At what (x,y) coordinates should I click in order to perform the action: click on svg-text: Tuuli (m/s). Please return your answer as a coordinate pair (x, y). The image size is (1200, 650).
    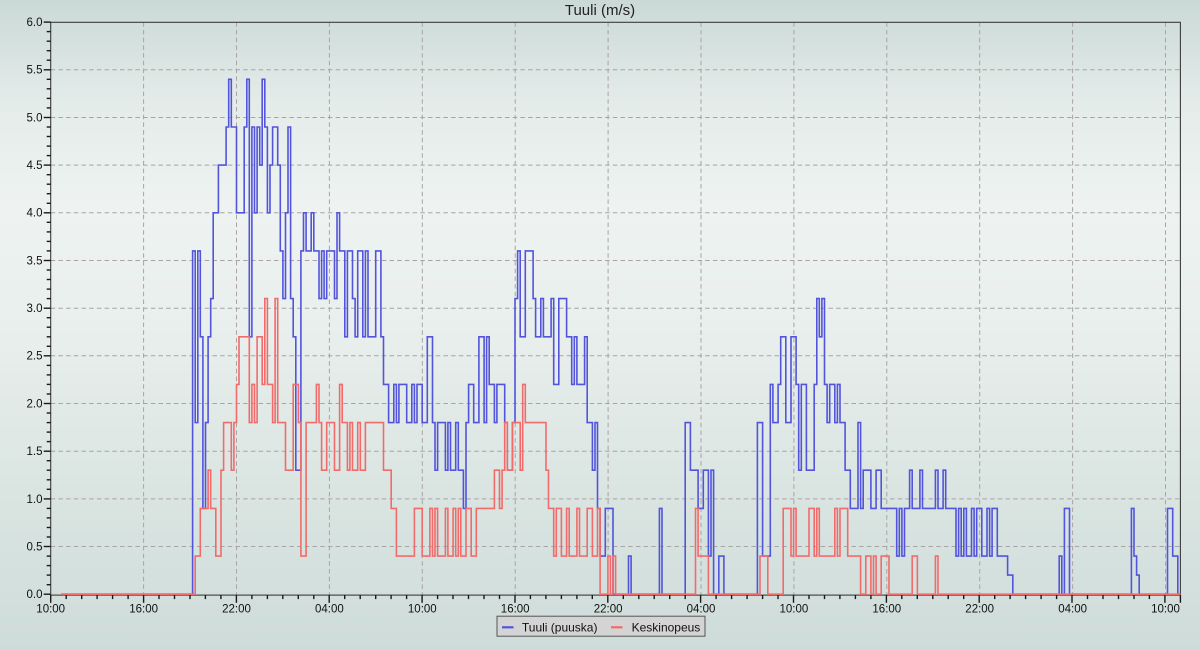
    Looking at the image, I should click on (600, 10).